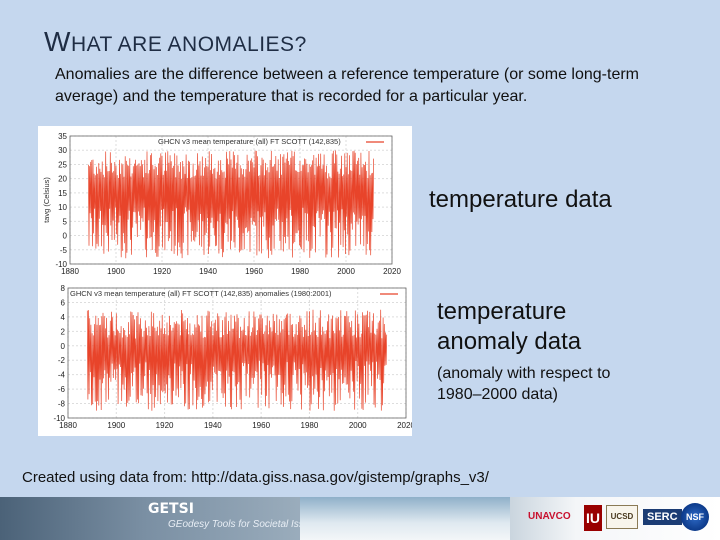 Image resolution: width=720 pixels, height=540 pixels. I want to click on y-tick-label: -8, so click(62, 404).